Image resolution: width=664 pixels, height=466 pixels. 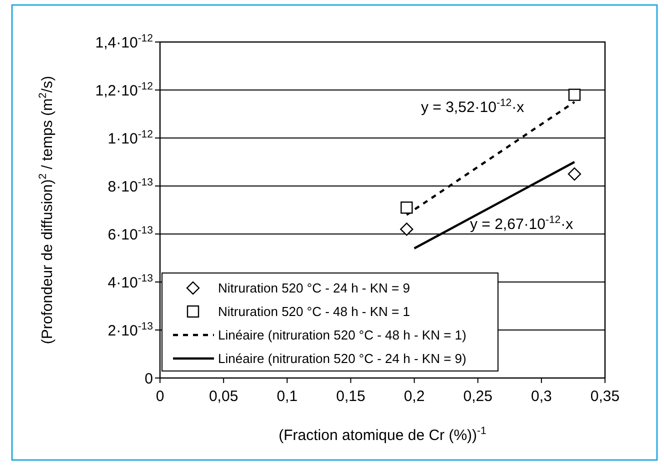 What do you see at coordinates (382, 434) in the screenshot?
I see `x-axis-title: (Fraction atomique de Cr (%))$^{-1}$` at bounding box center [382, 434].